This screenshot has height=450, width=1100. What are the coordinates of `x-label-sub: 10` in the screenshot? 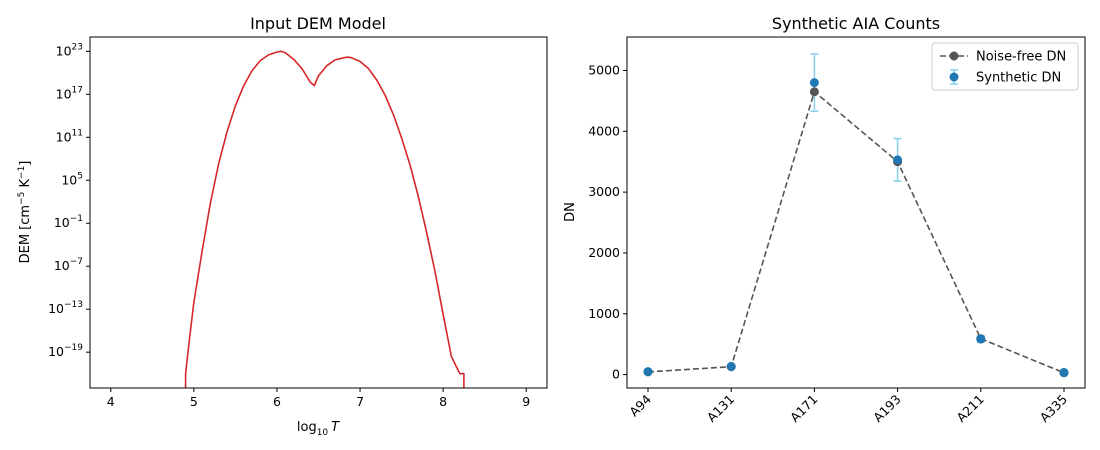 It's located at (323, 433).